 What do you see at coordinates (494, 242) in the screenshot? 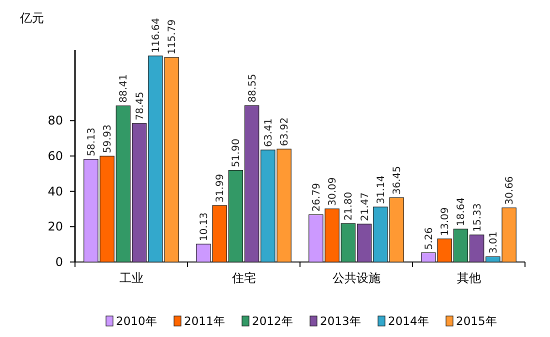
I see `data-label: 3.01` at bounding box center [494, 242].